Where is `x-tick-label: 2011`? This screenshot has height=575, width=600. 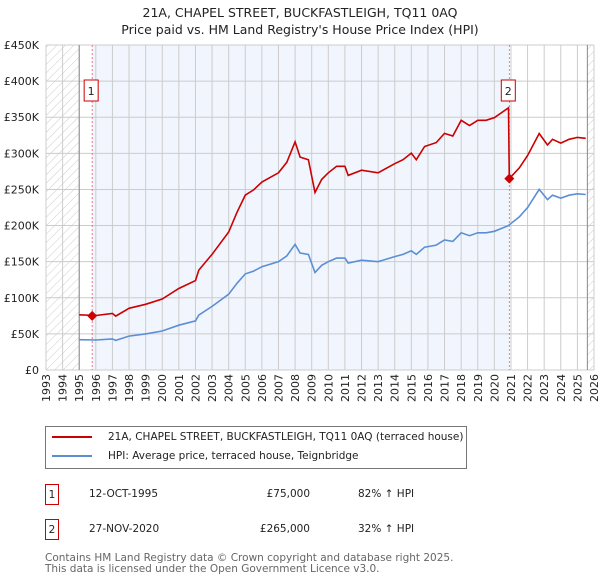 x-tick-label: 2011 is located at coordinates (345, 388).